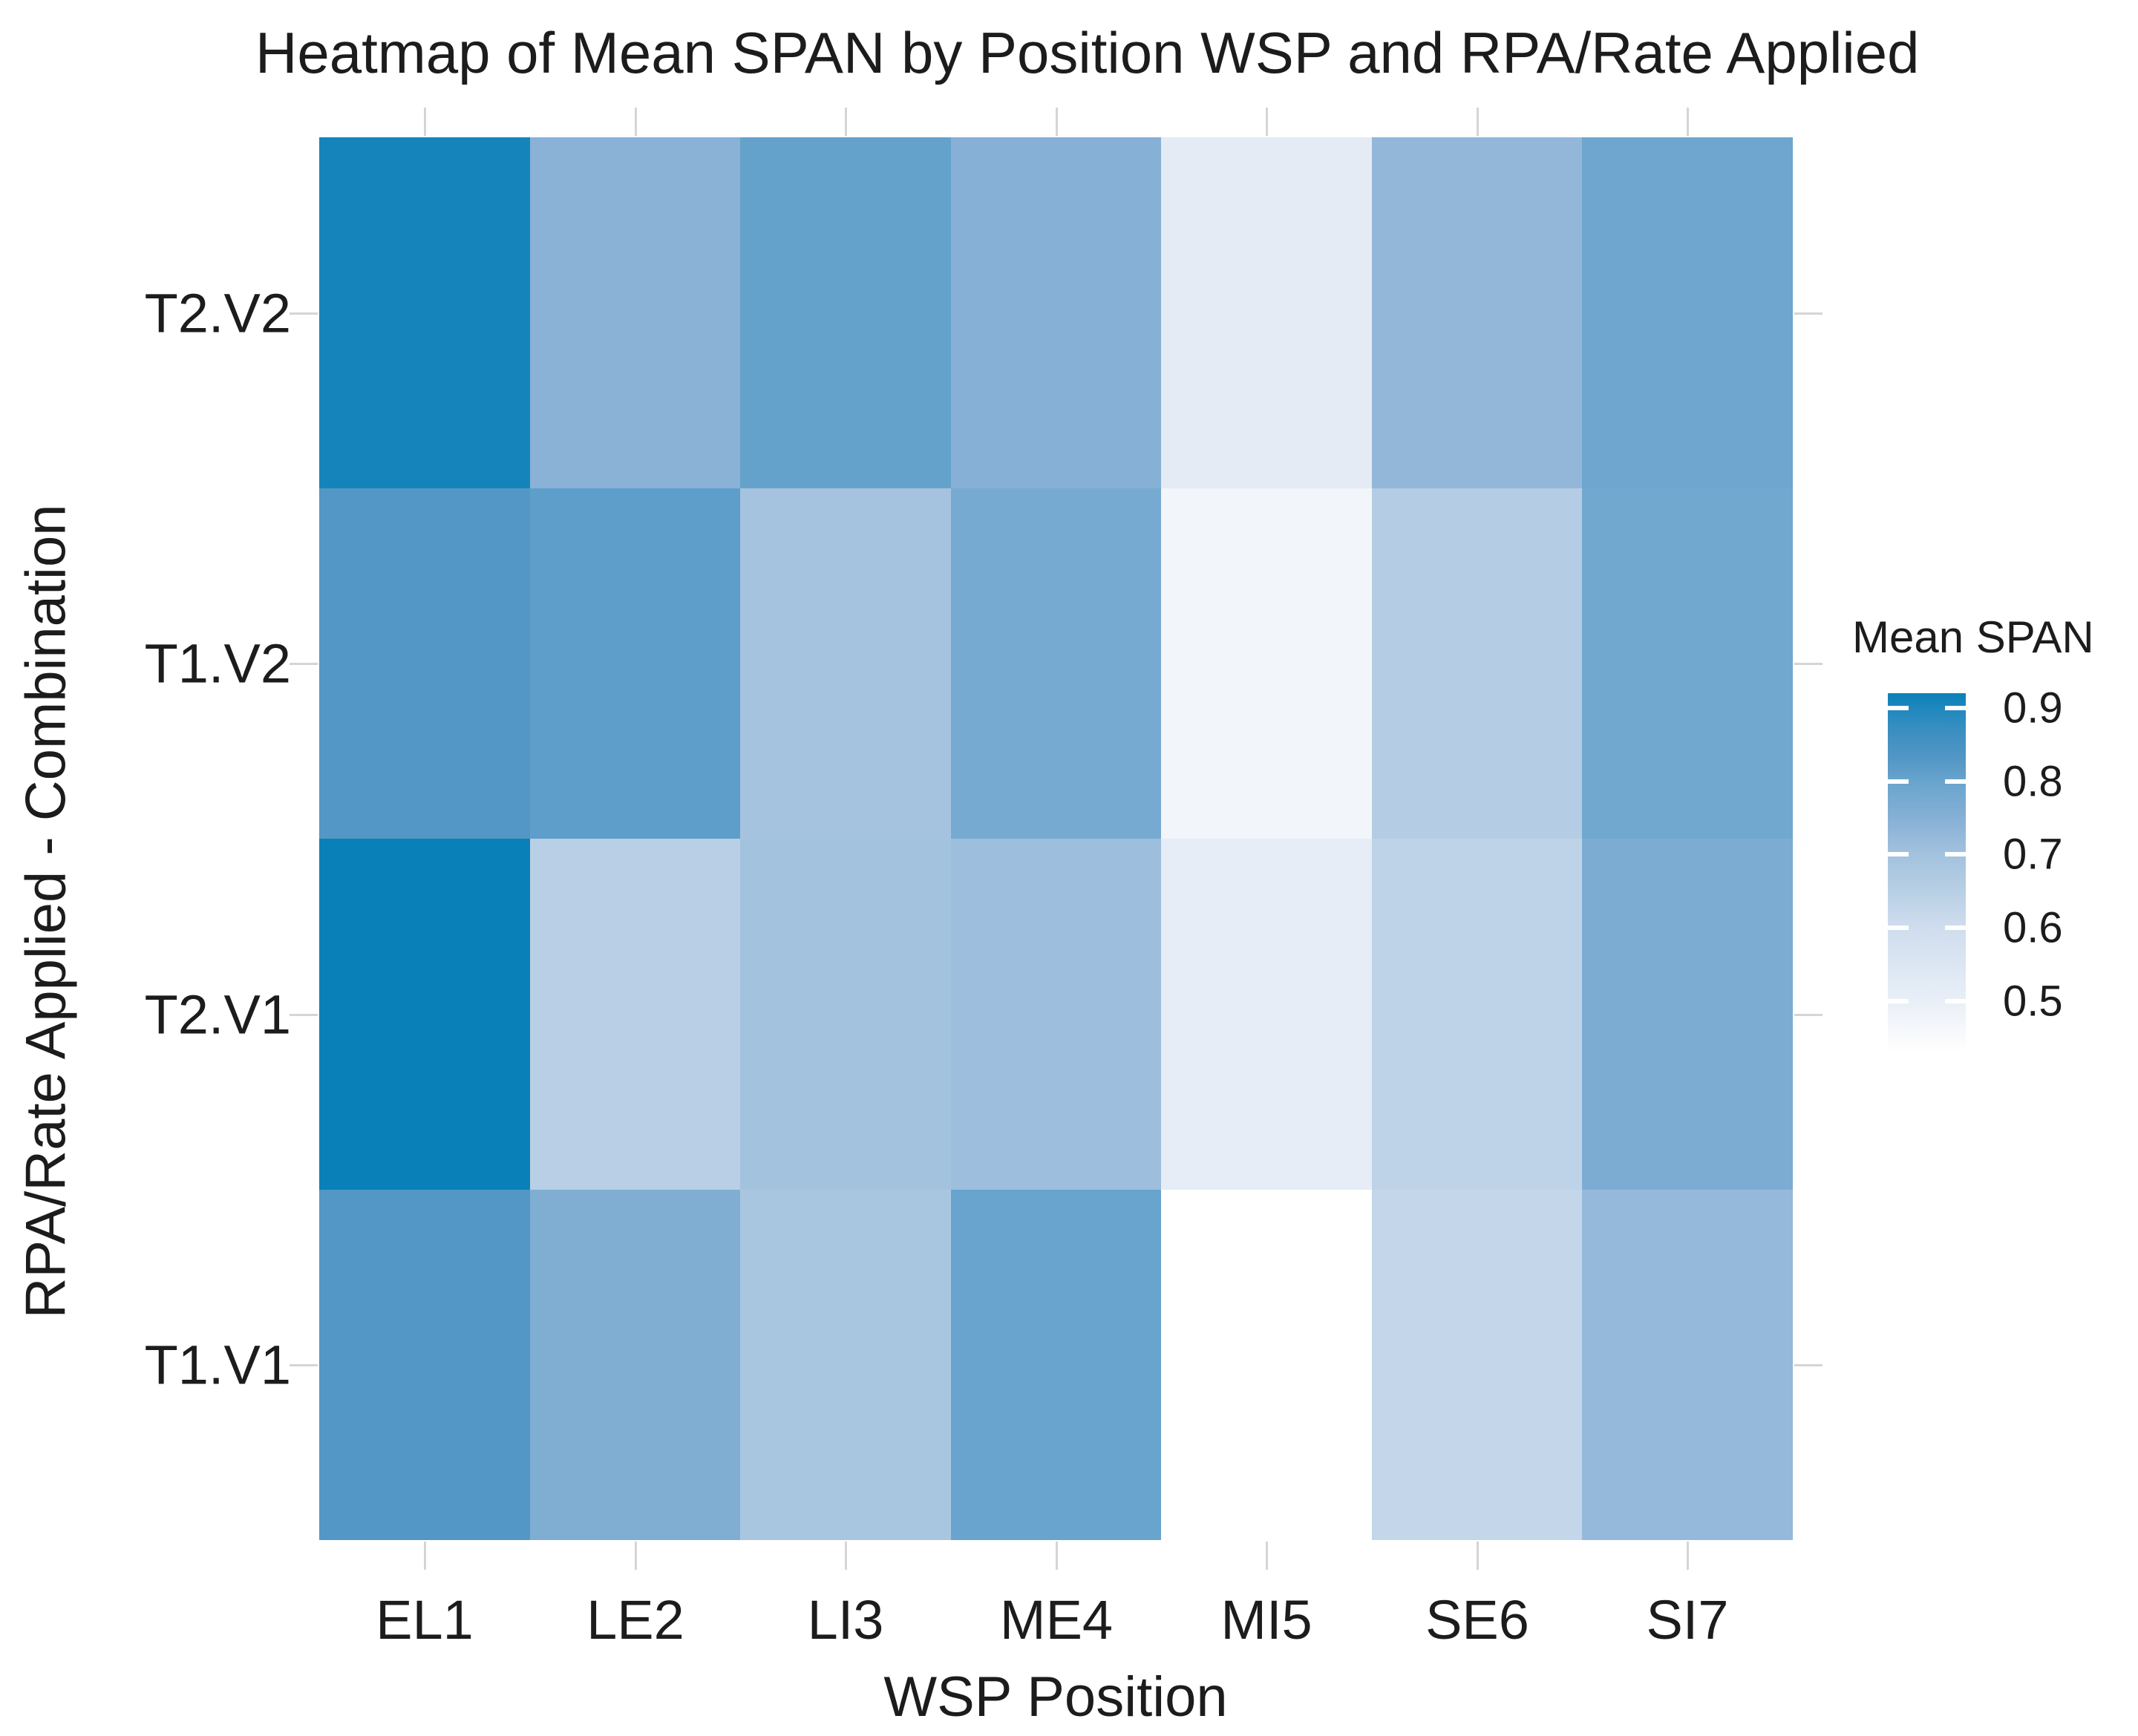  Describe the element at coordinates (217, 1014) in the screenshot. I see `y-tick-label: T2.V1` at that location.